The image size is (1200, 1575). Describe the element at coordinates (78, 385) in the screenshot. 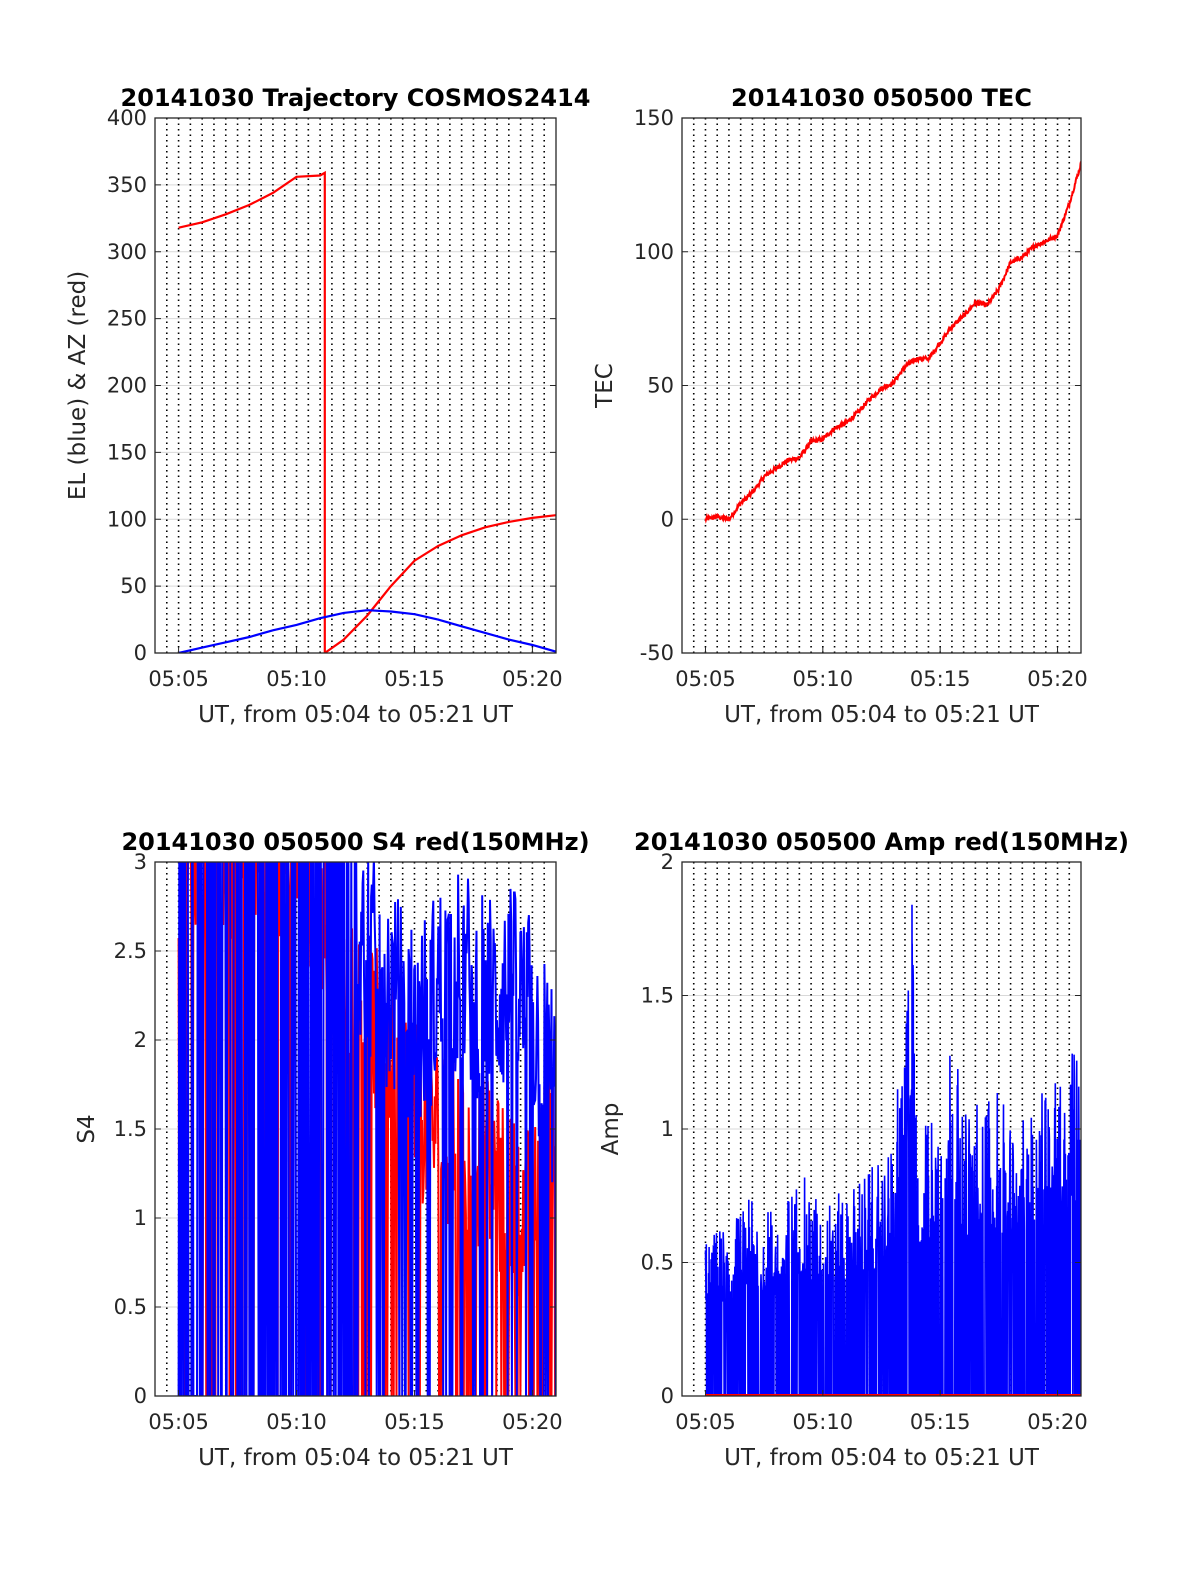

I see `y-axis-label: EL (blue) & AZ (red)` at that location.